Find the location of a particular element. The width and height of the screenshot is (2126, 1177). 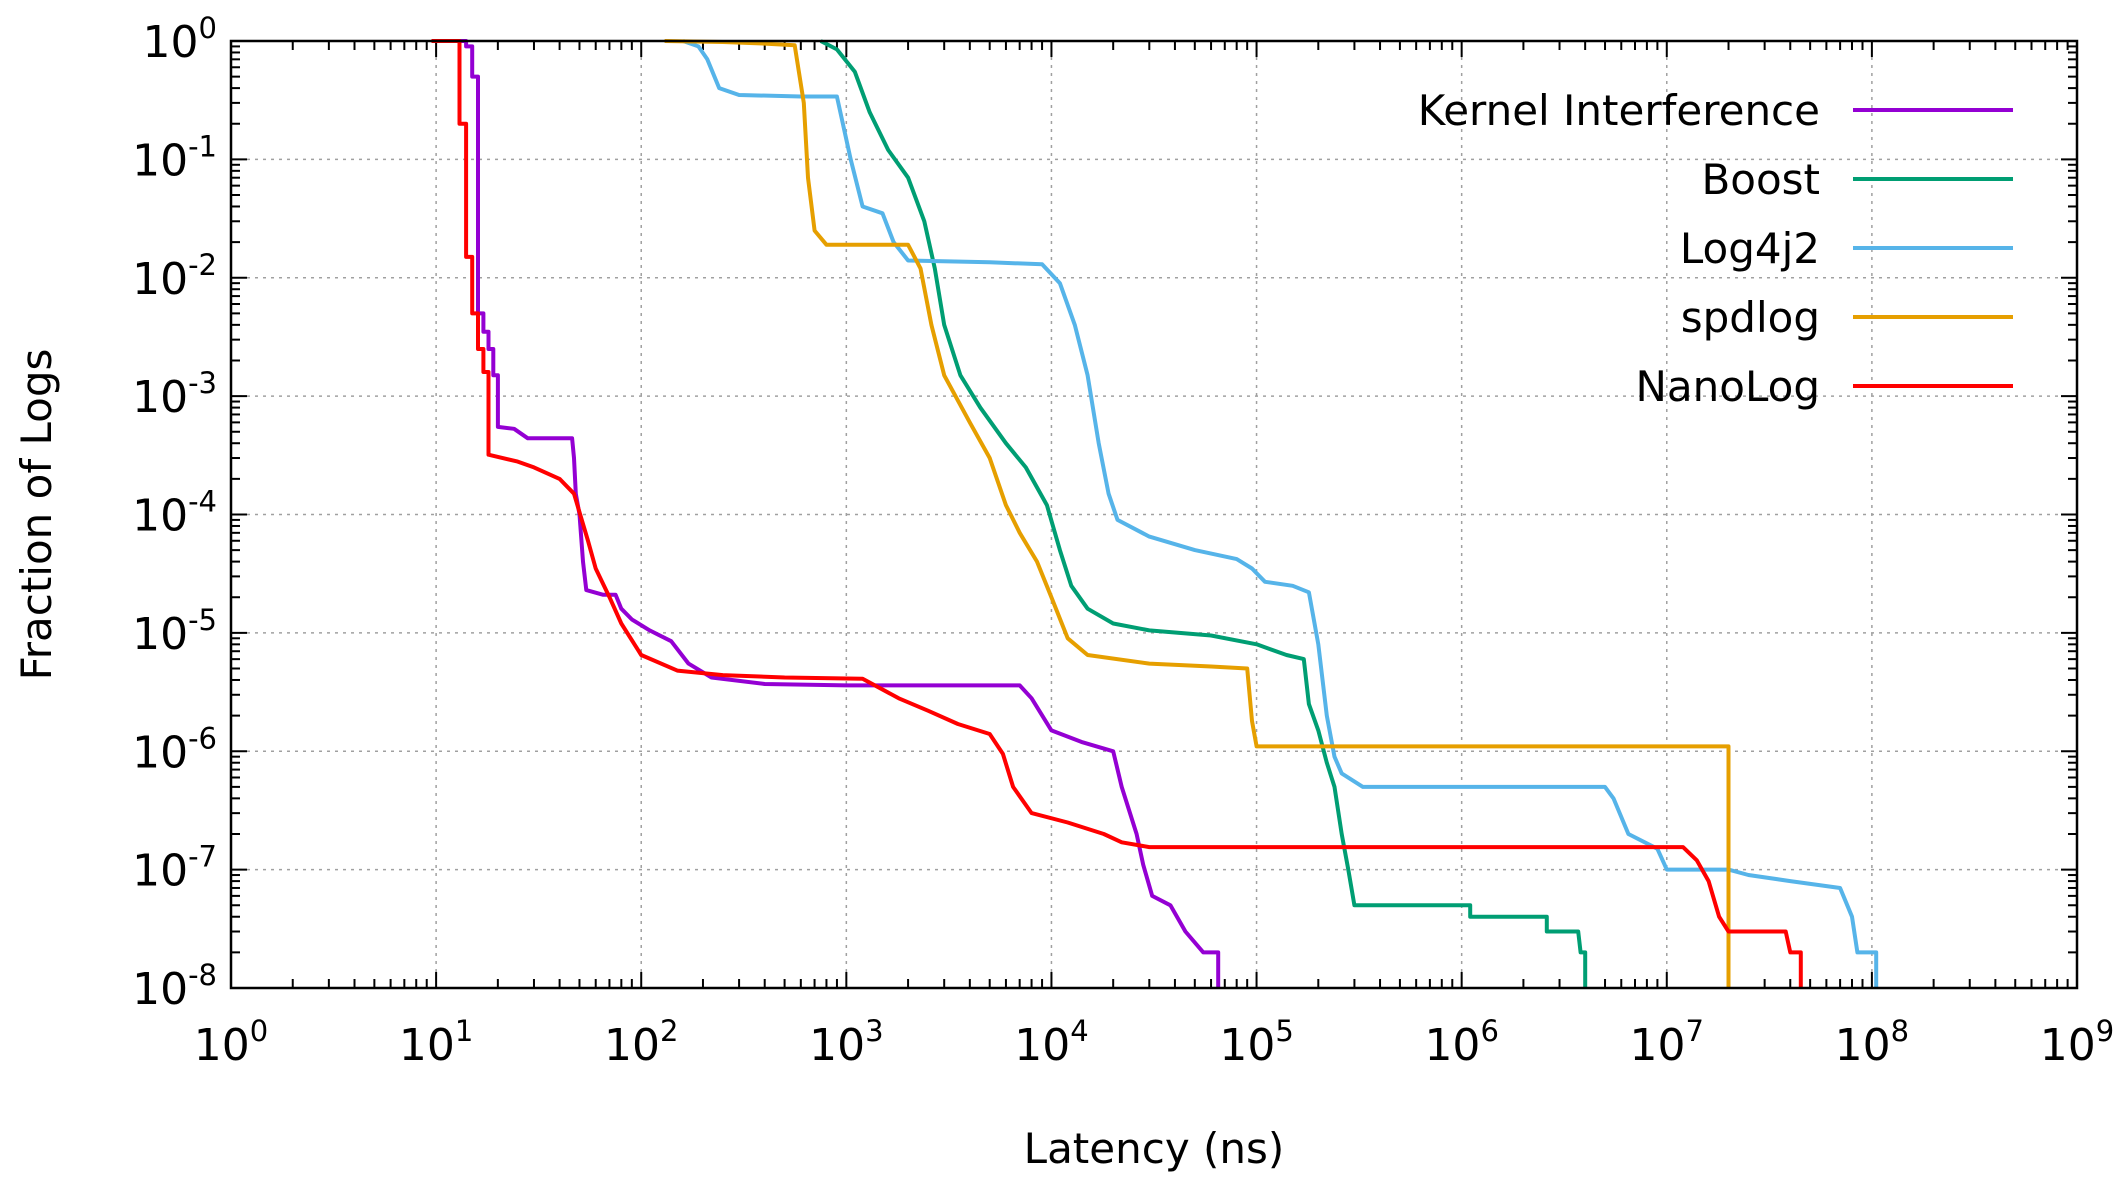

x-tick-label: 10⁸ is located at coordinates (1872, 1042).